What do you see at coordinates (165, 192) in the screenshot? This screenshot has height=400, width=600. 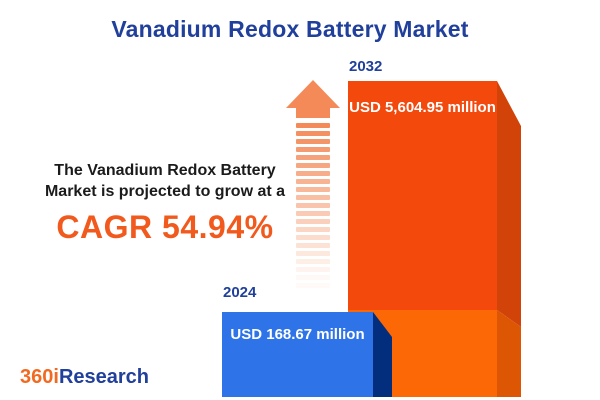 I see `description-line2: Market is projected to grow at a` at bounding box center [165, 192].